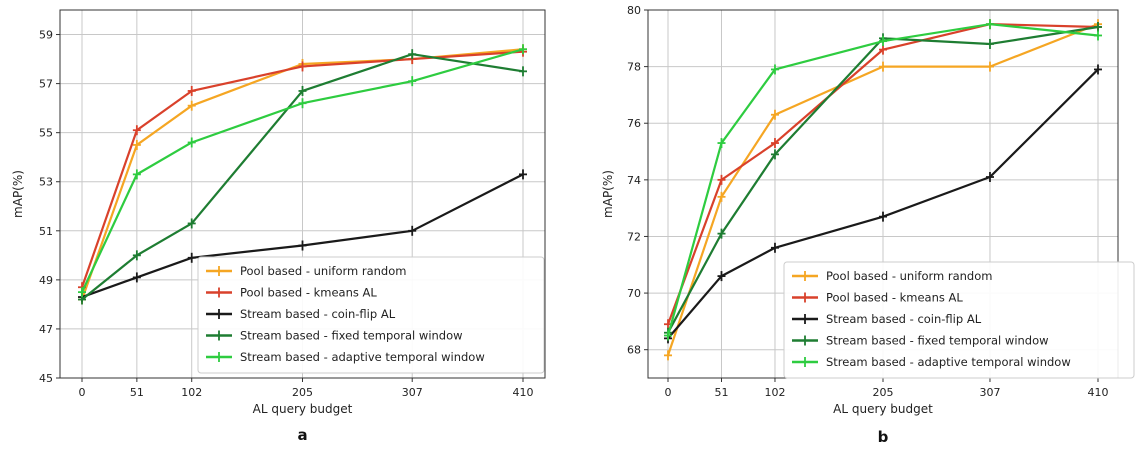 This screenshot has height=451, width=1138. What do you see at coordinates (46, 182) in the screenshot?
I see `y-tick-label: 53` at bounding box center [46, 182].